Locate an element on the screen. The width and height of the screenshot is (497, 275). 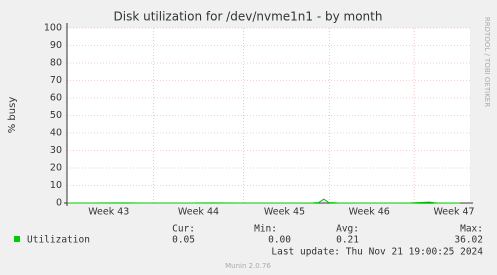
footer: Munin 2.0.76 is located at coordinates (248, 266).